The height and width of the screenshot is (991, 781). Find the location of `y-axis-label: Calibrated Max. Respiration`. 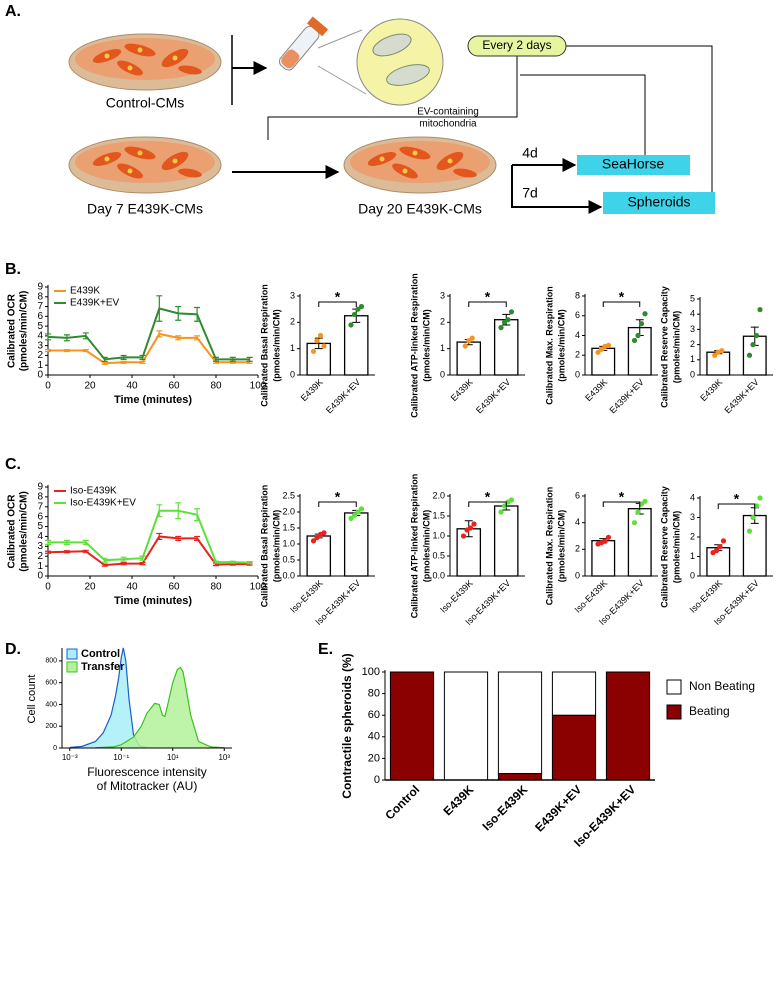

y-axis-label: Calibrated Max. Respiration is located at coordinates (549, 546).